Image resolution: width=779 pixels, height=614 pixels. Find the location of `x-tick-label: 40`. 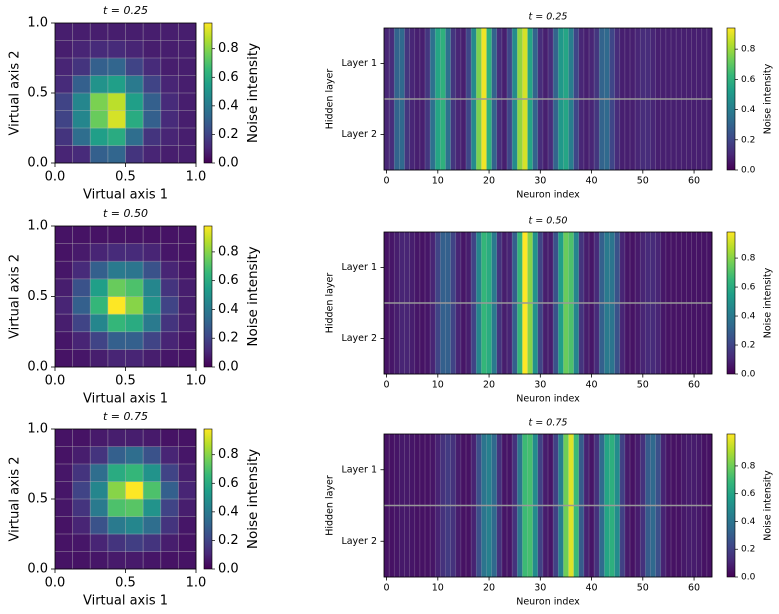

x-tick-label: 40 is located at coordinates (592, 181).